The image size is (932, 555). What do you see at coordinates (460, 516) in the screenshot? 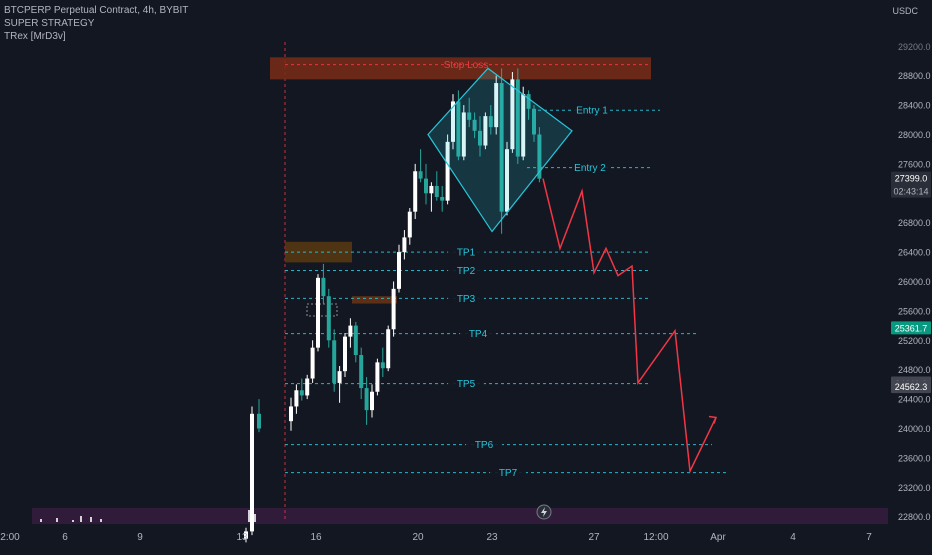
I see `volume-band` at bounding box center [460, 516].